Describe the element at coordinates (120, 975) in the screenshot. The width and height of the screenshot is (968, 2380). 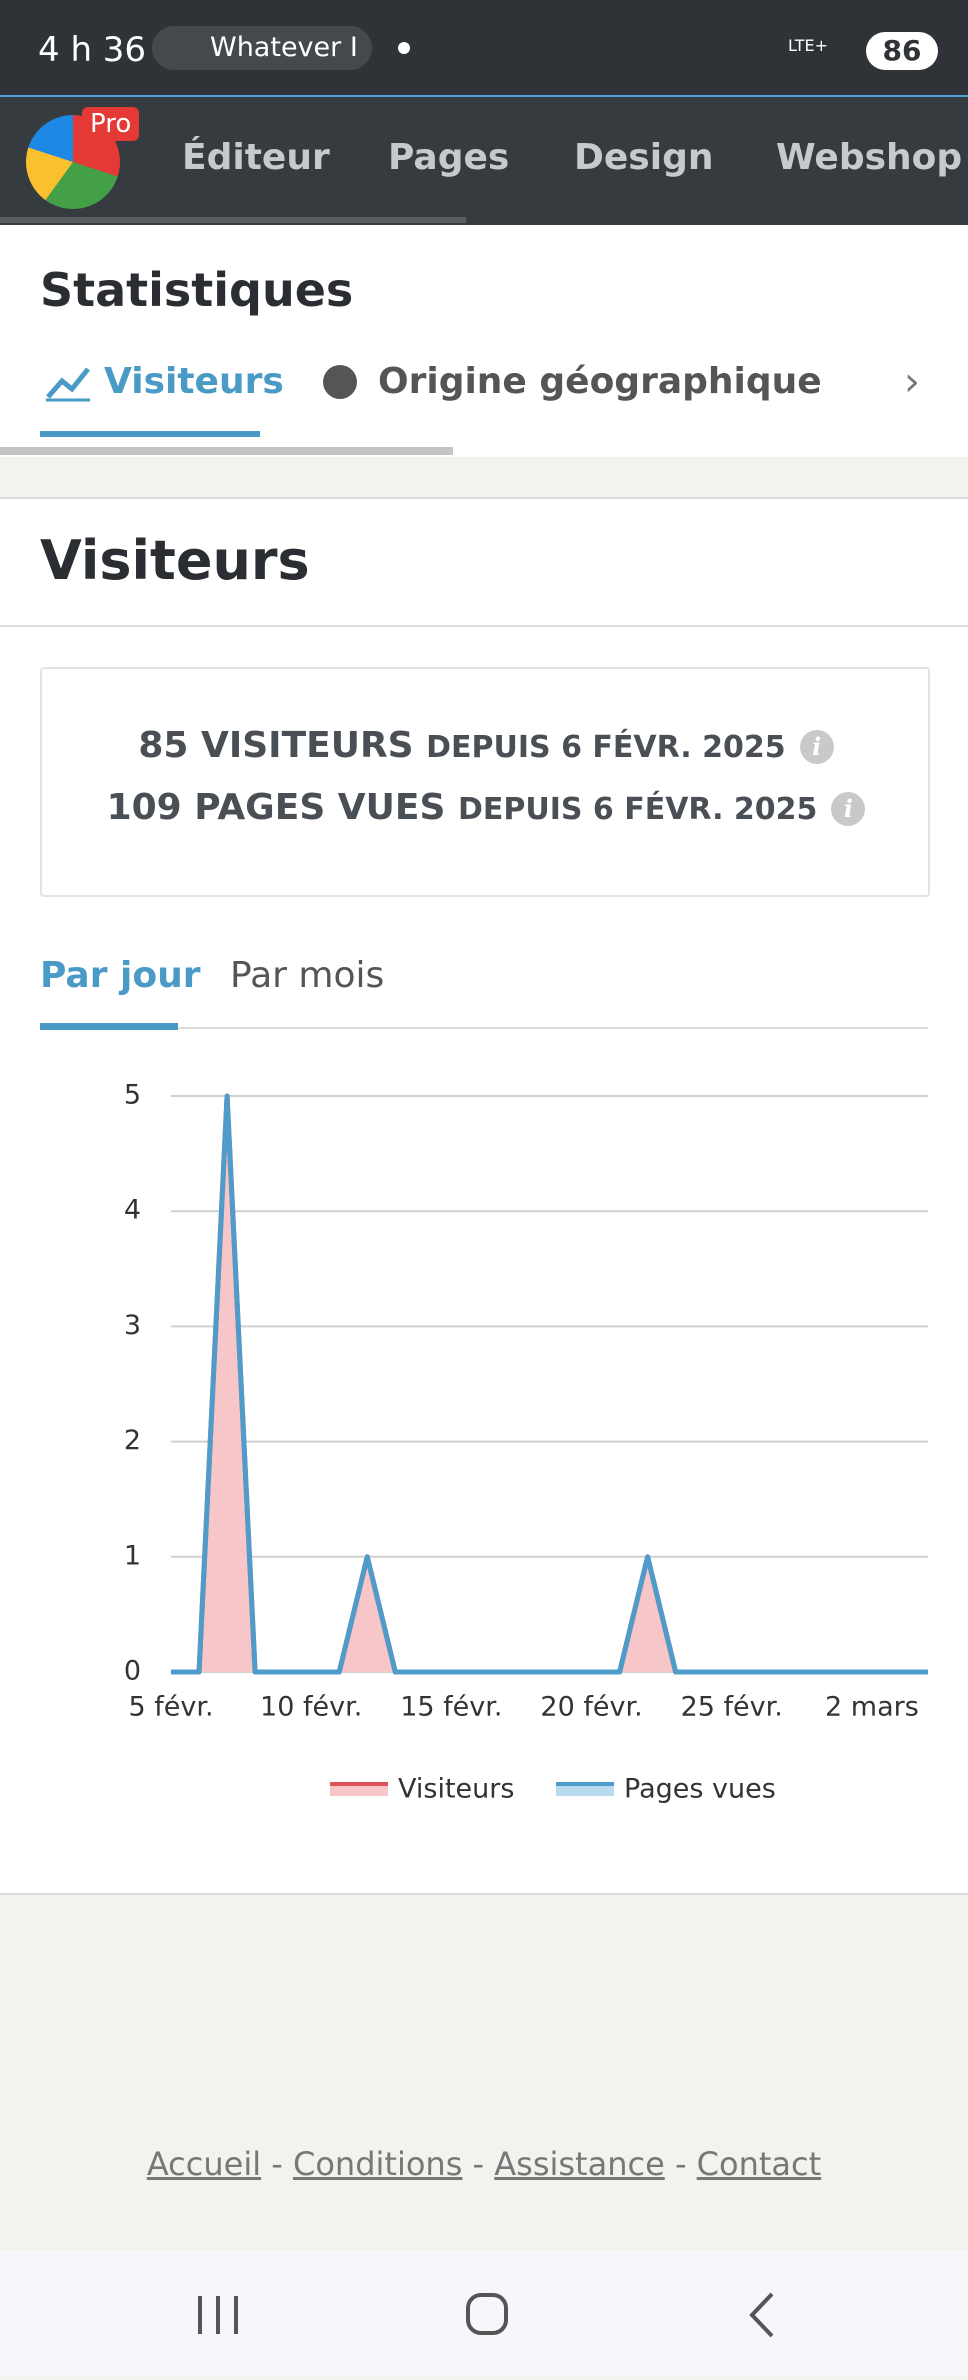
I see `period-tab: Par jour` at that location.